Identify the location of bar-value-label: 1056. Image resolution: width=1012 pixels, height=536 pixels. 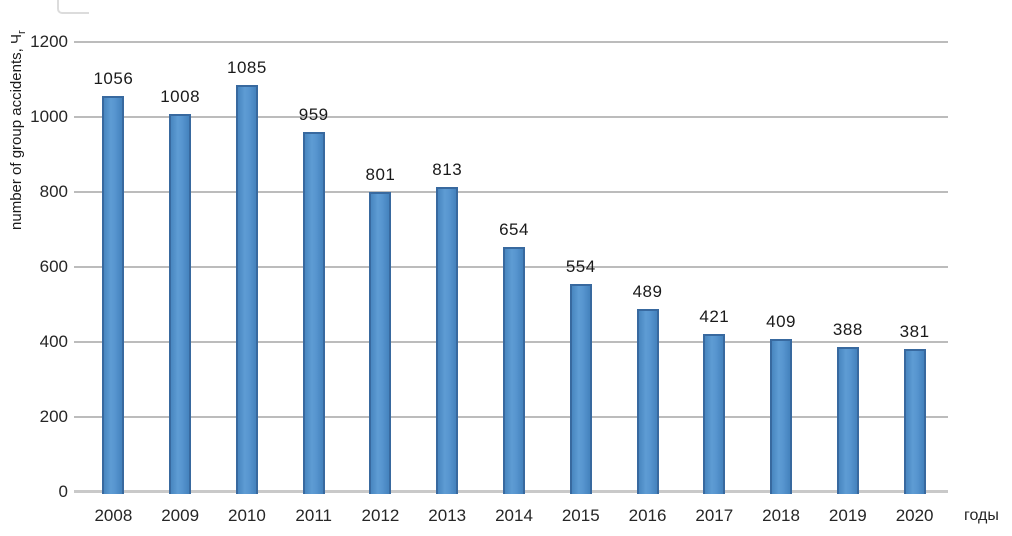
(113, 78).